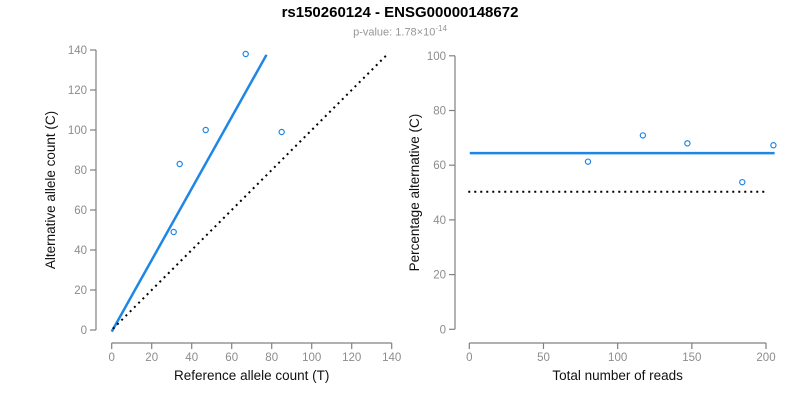  What do you see at coordinates (414, 193) in the screenshot?
I see `y-axis-title: Percentage alternative (C)` at bounding box center [414, 193].